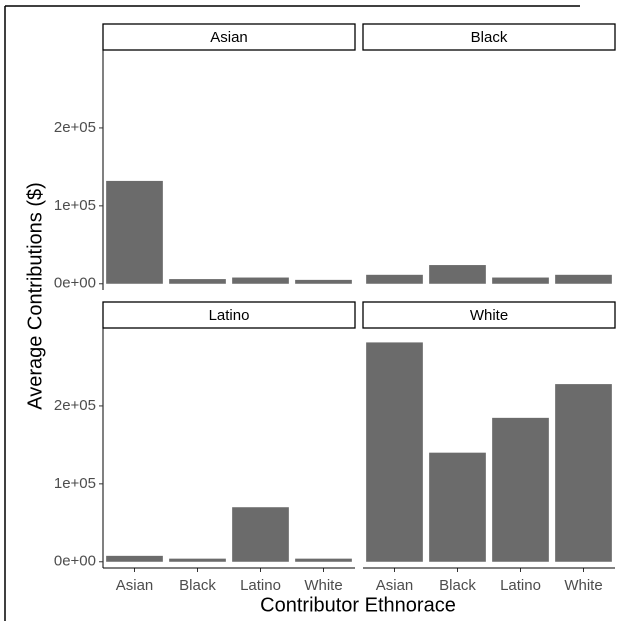 The width and height of the screenshot is (624, 621). I want to click on x-axis-label: Contributor Ethnorace, so click(358, 605).